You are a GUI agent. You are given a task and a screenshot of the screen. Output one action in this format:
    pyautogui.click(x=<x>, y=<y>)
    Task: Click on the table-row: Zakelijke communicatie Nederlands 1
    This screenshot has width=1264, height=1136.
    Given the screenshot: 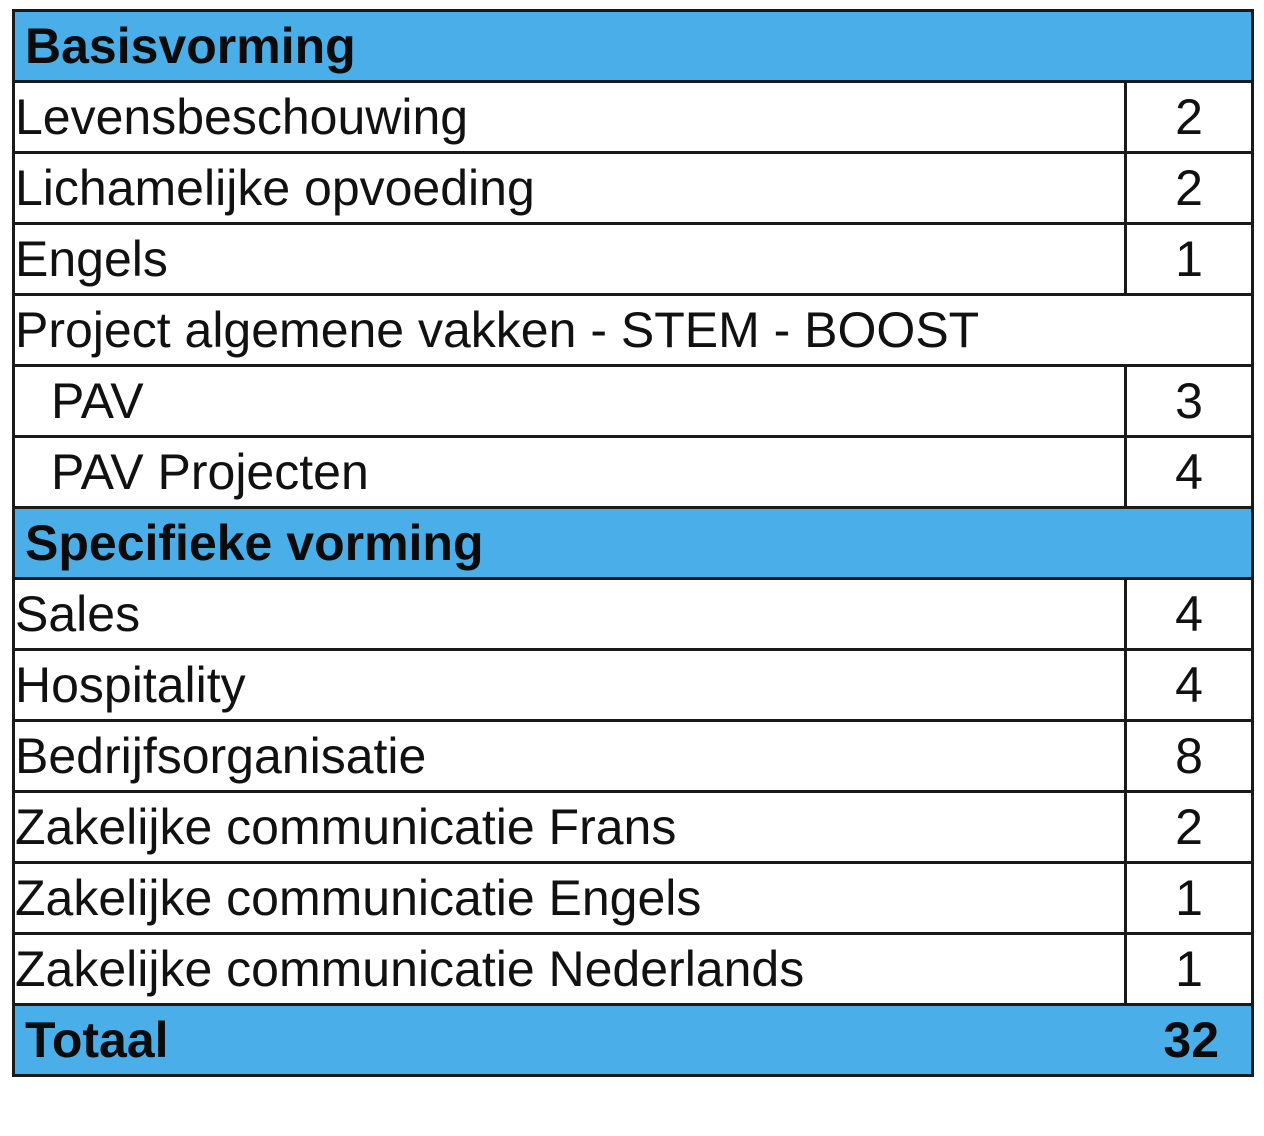 What is the action you would take?
    pyautogui.click(x=633, y=969)
    